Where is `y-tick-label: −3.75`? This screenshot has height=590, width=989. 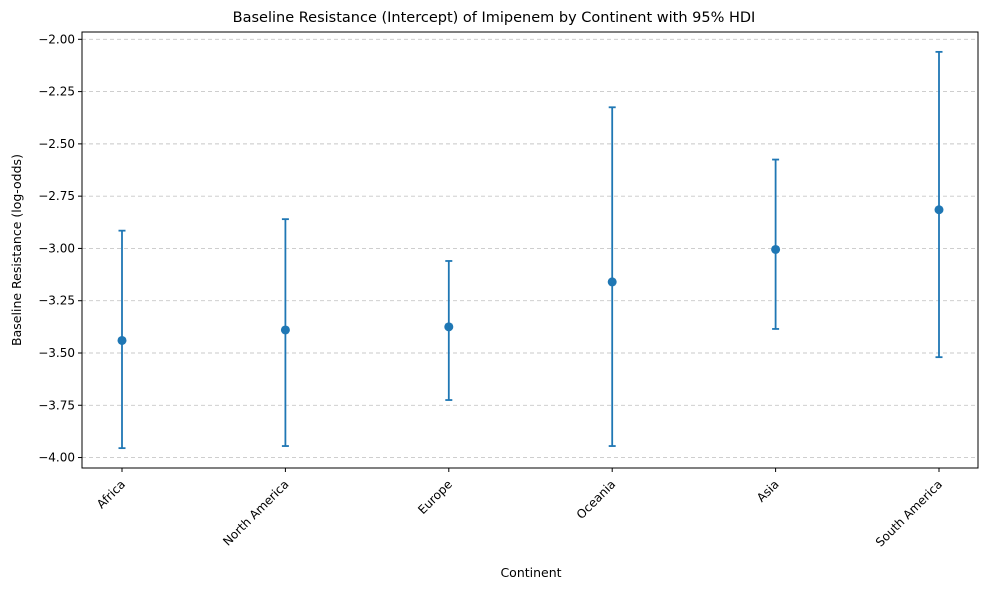 y-tick-label: −3.75 is located at coordinates (56, 405).